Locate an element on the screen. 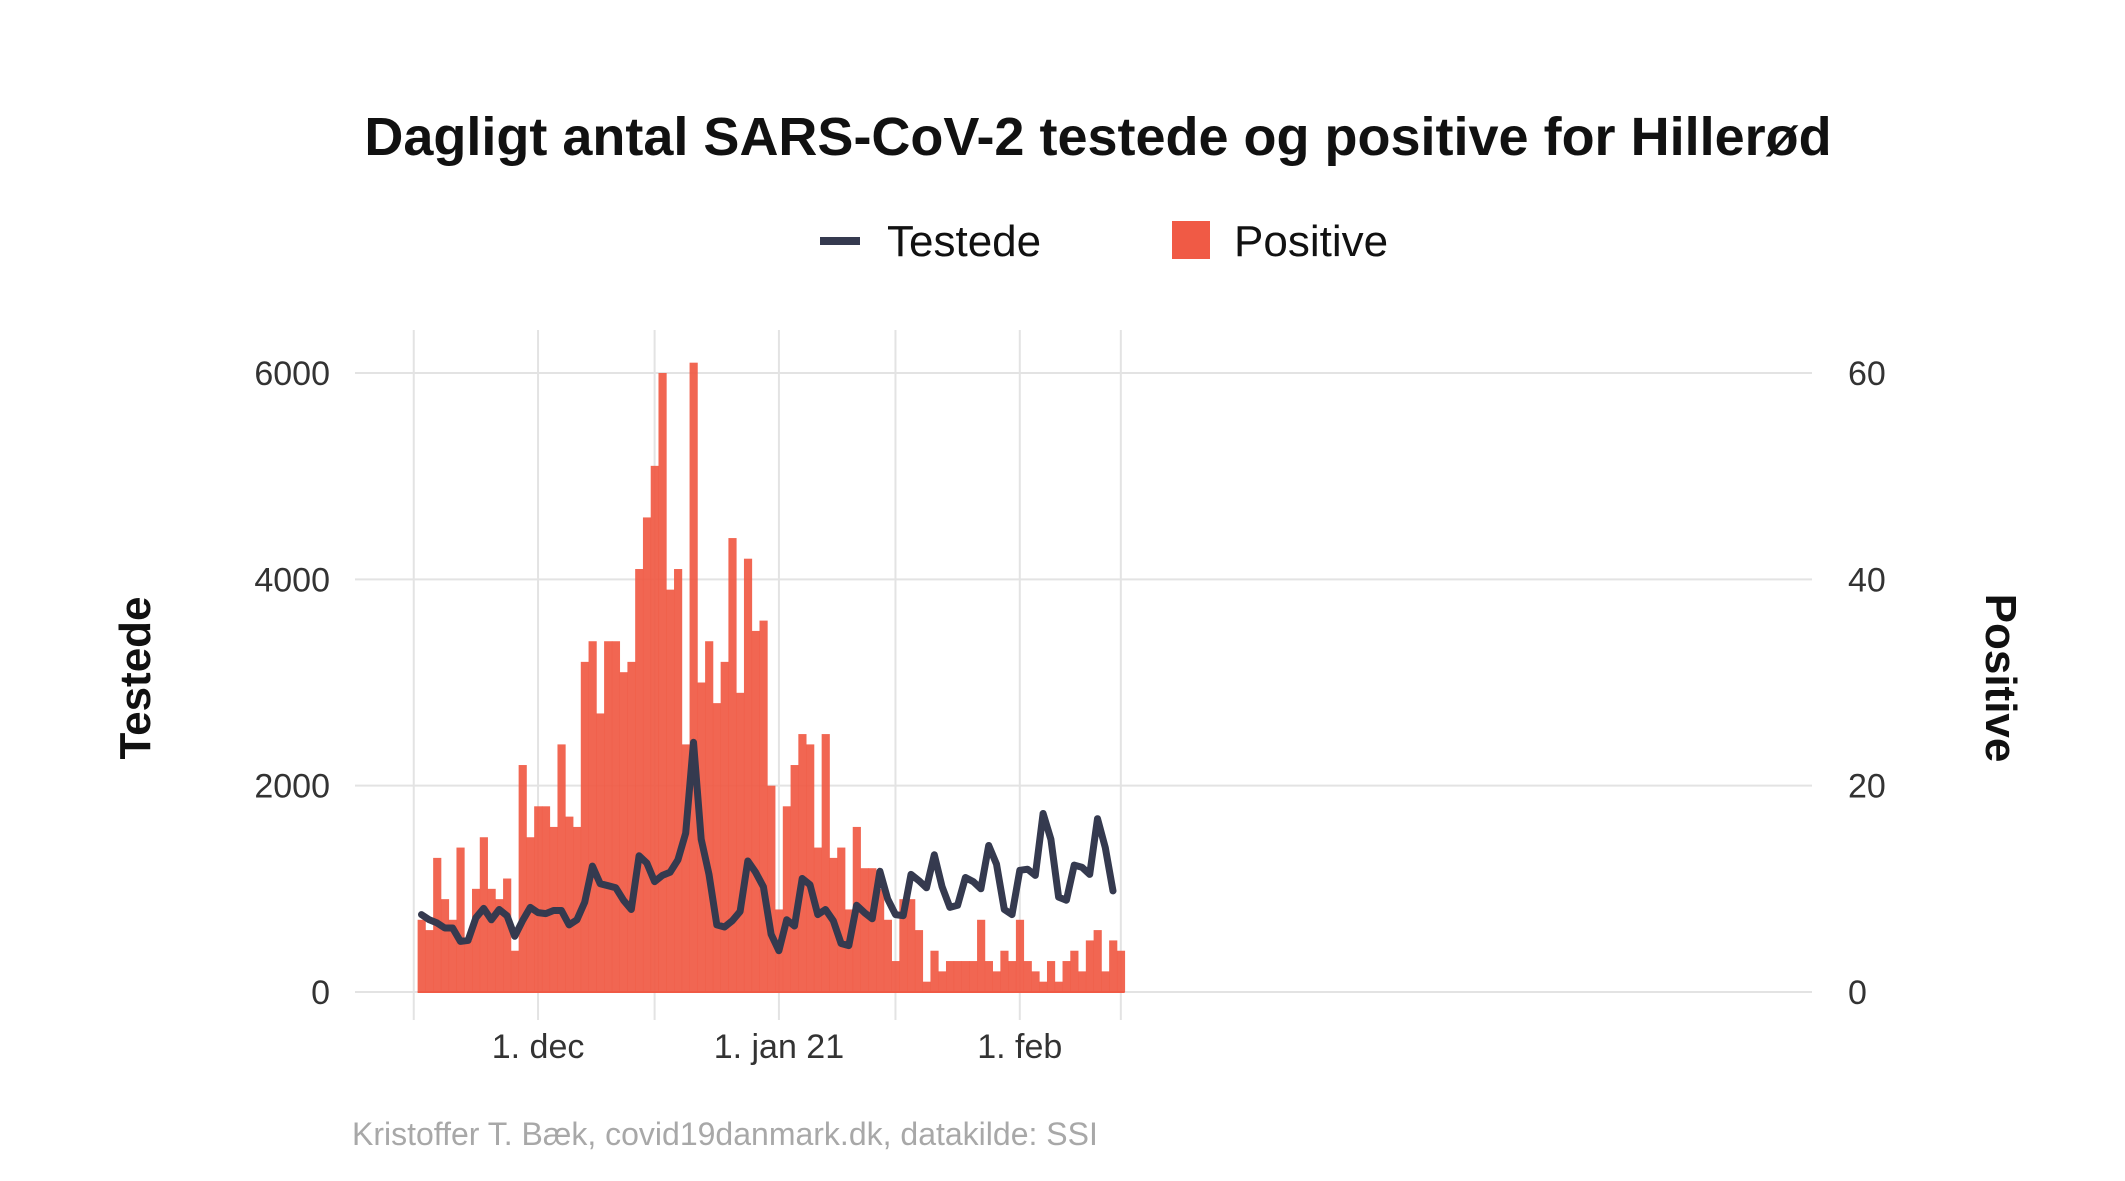 The height and width of the screenshot is (1181, 2125). y-right-tick-label: 60 is located at coordinates (1867, 374).